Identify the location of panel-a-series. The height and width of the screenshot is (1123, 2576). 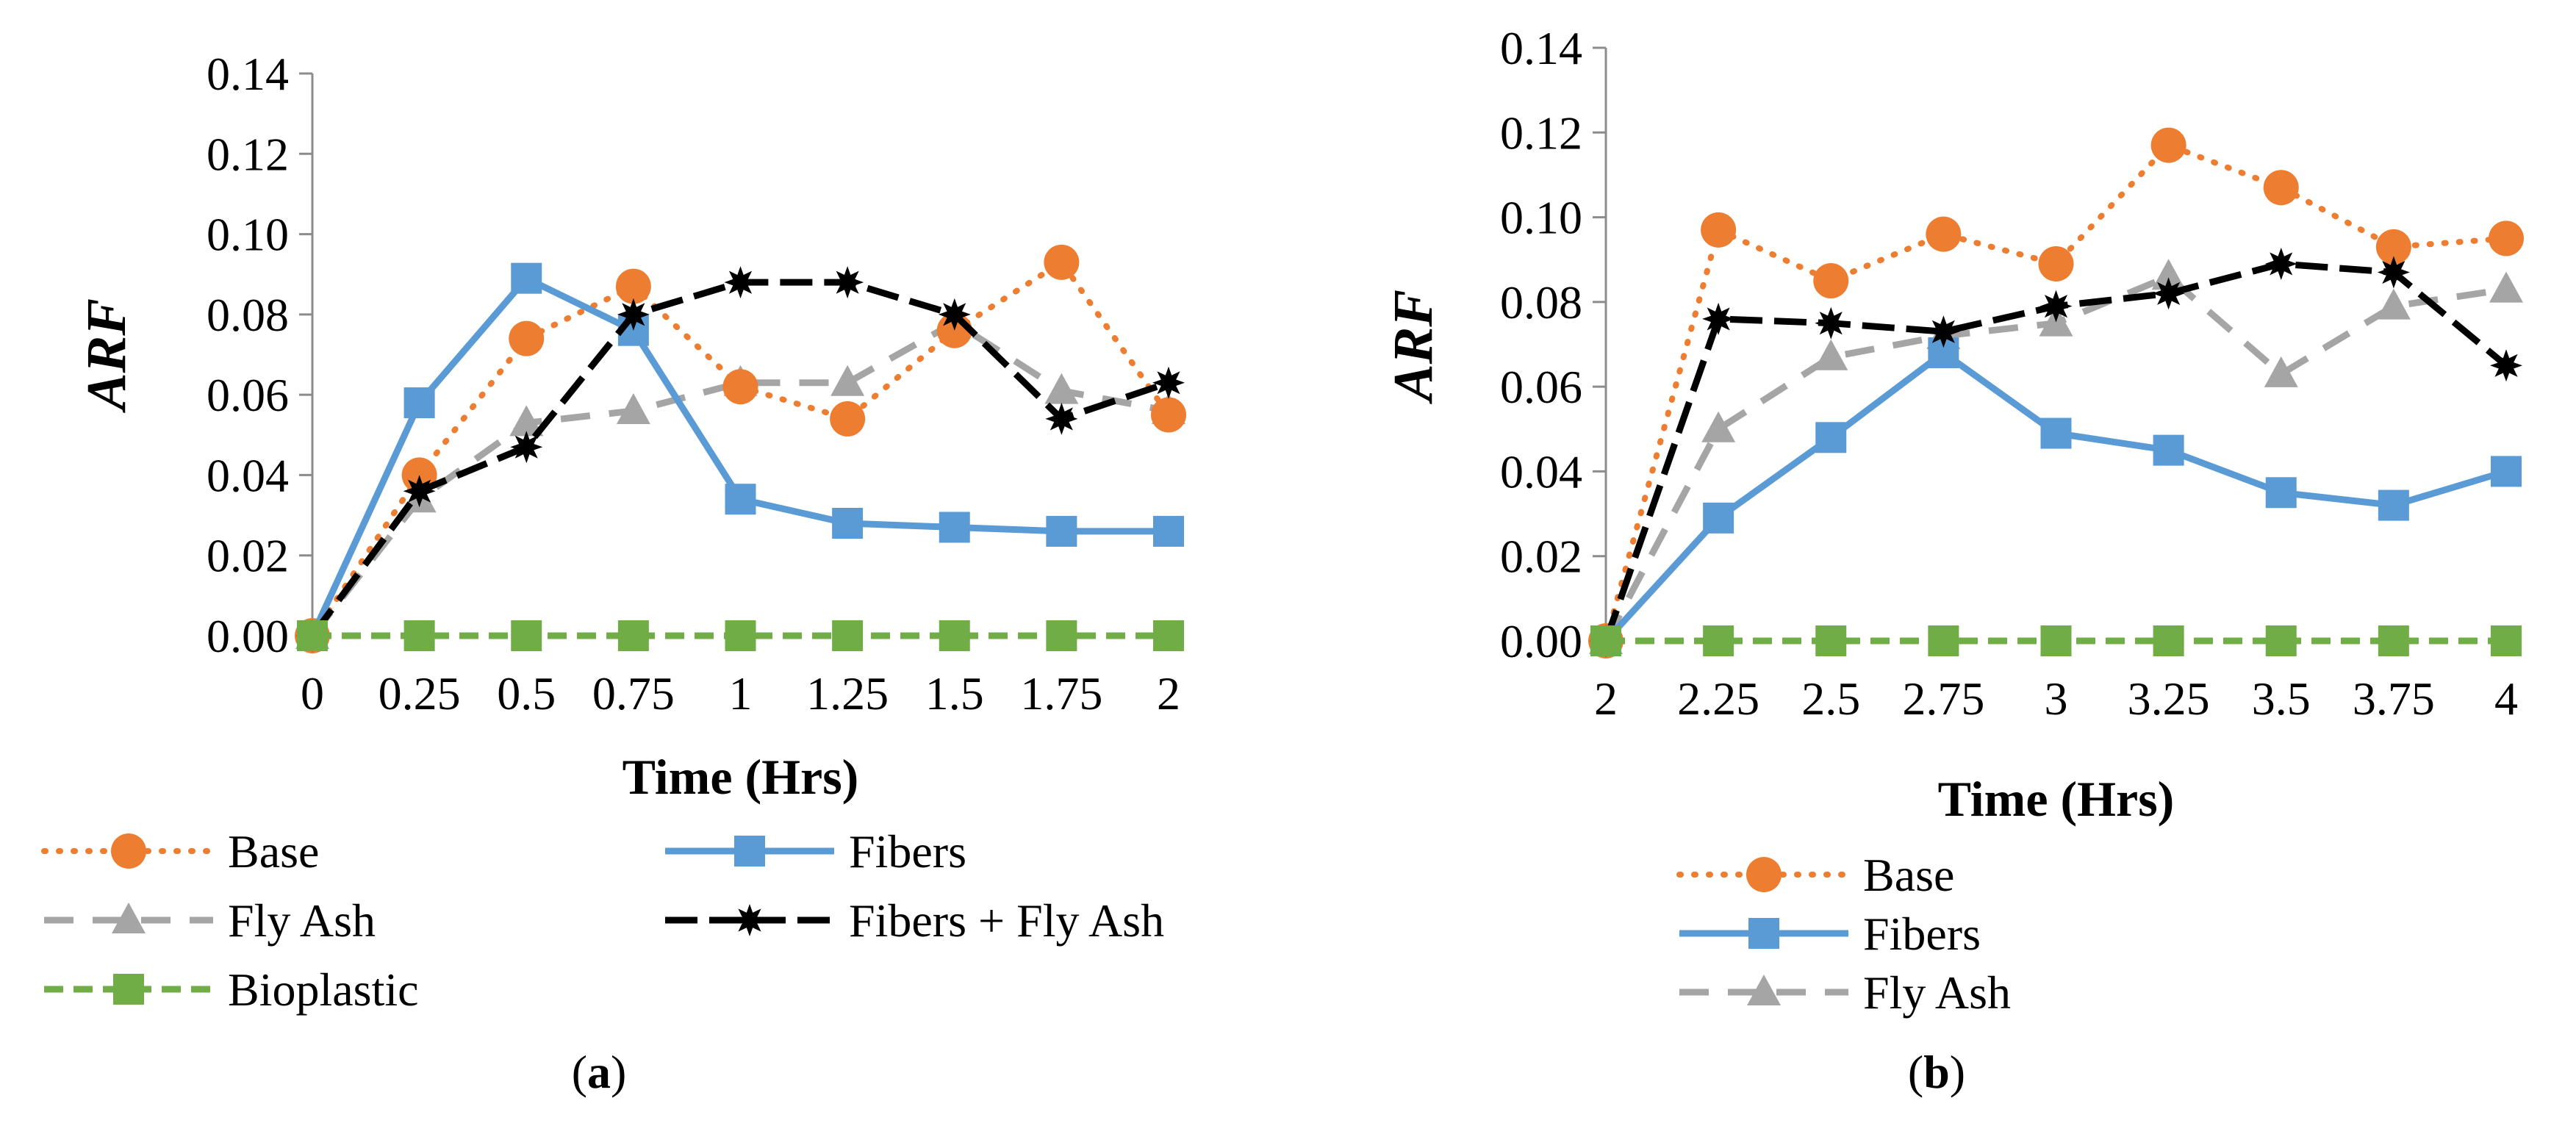
(740, 448).